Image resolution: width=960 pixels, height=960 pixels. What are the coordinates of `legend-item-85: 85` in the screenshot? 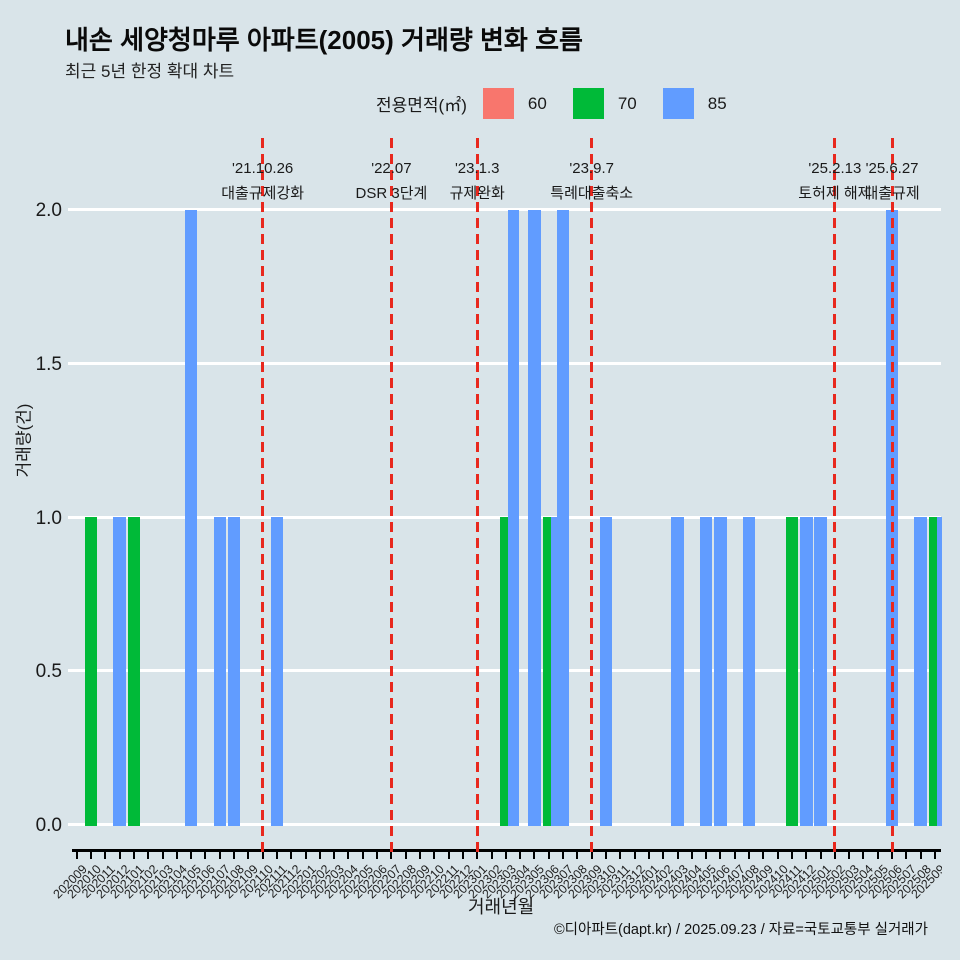 It's located at (694, 103).